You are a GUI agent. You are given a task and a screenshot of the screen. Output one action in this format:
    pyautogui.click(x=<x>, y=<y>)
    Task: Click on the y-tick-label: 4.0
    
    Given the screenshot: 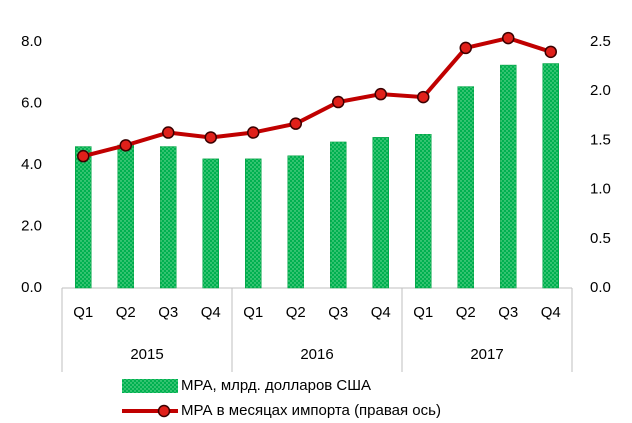 What is the action you would take?
    pyautogui.click(x=31, y=164)
    